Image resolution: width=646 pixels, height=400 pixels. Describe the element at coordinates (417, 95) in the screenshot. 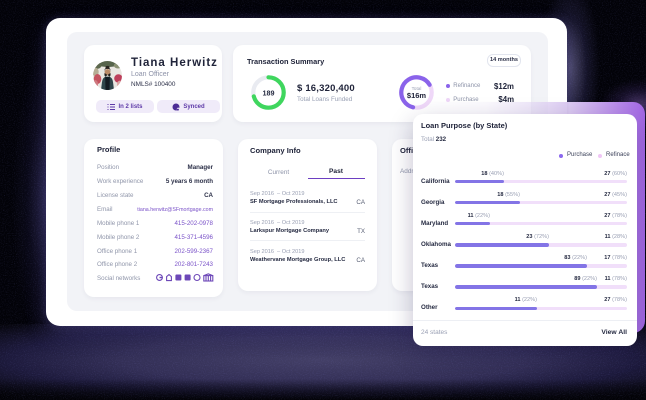

I see `svg-text: $16m` at that location.